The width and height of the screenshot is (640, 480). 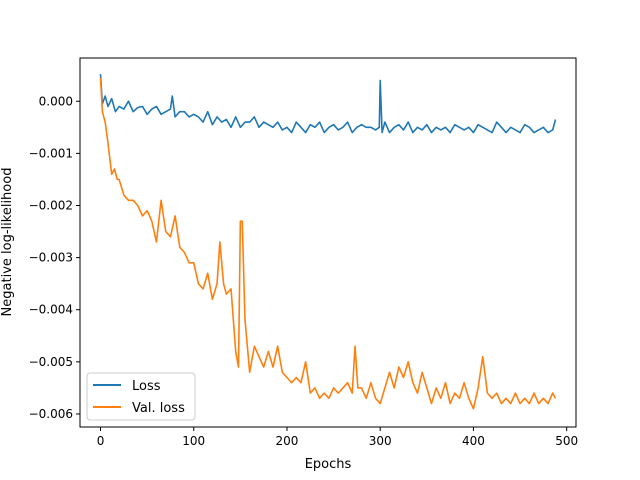 What do you see at coordinates (51, 414) in the screenshot?
I see `y-tick-label: −0.006` at bounding box center [51, 414].